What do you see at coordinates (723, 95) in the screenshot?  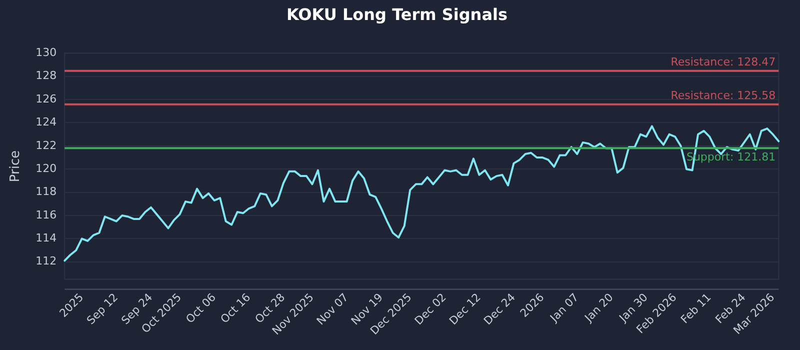 I see `ref-line-label: Resistance: 125.58` at bounding box center [723, 95].